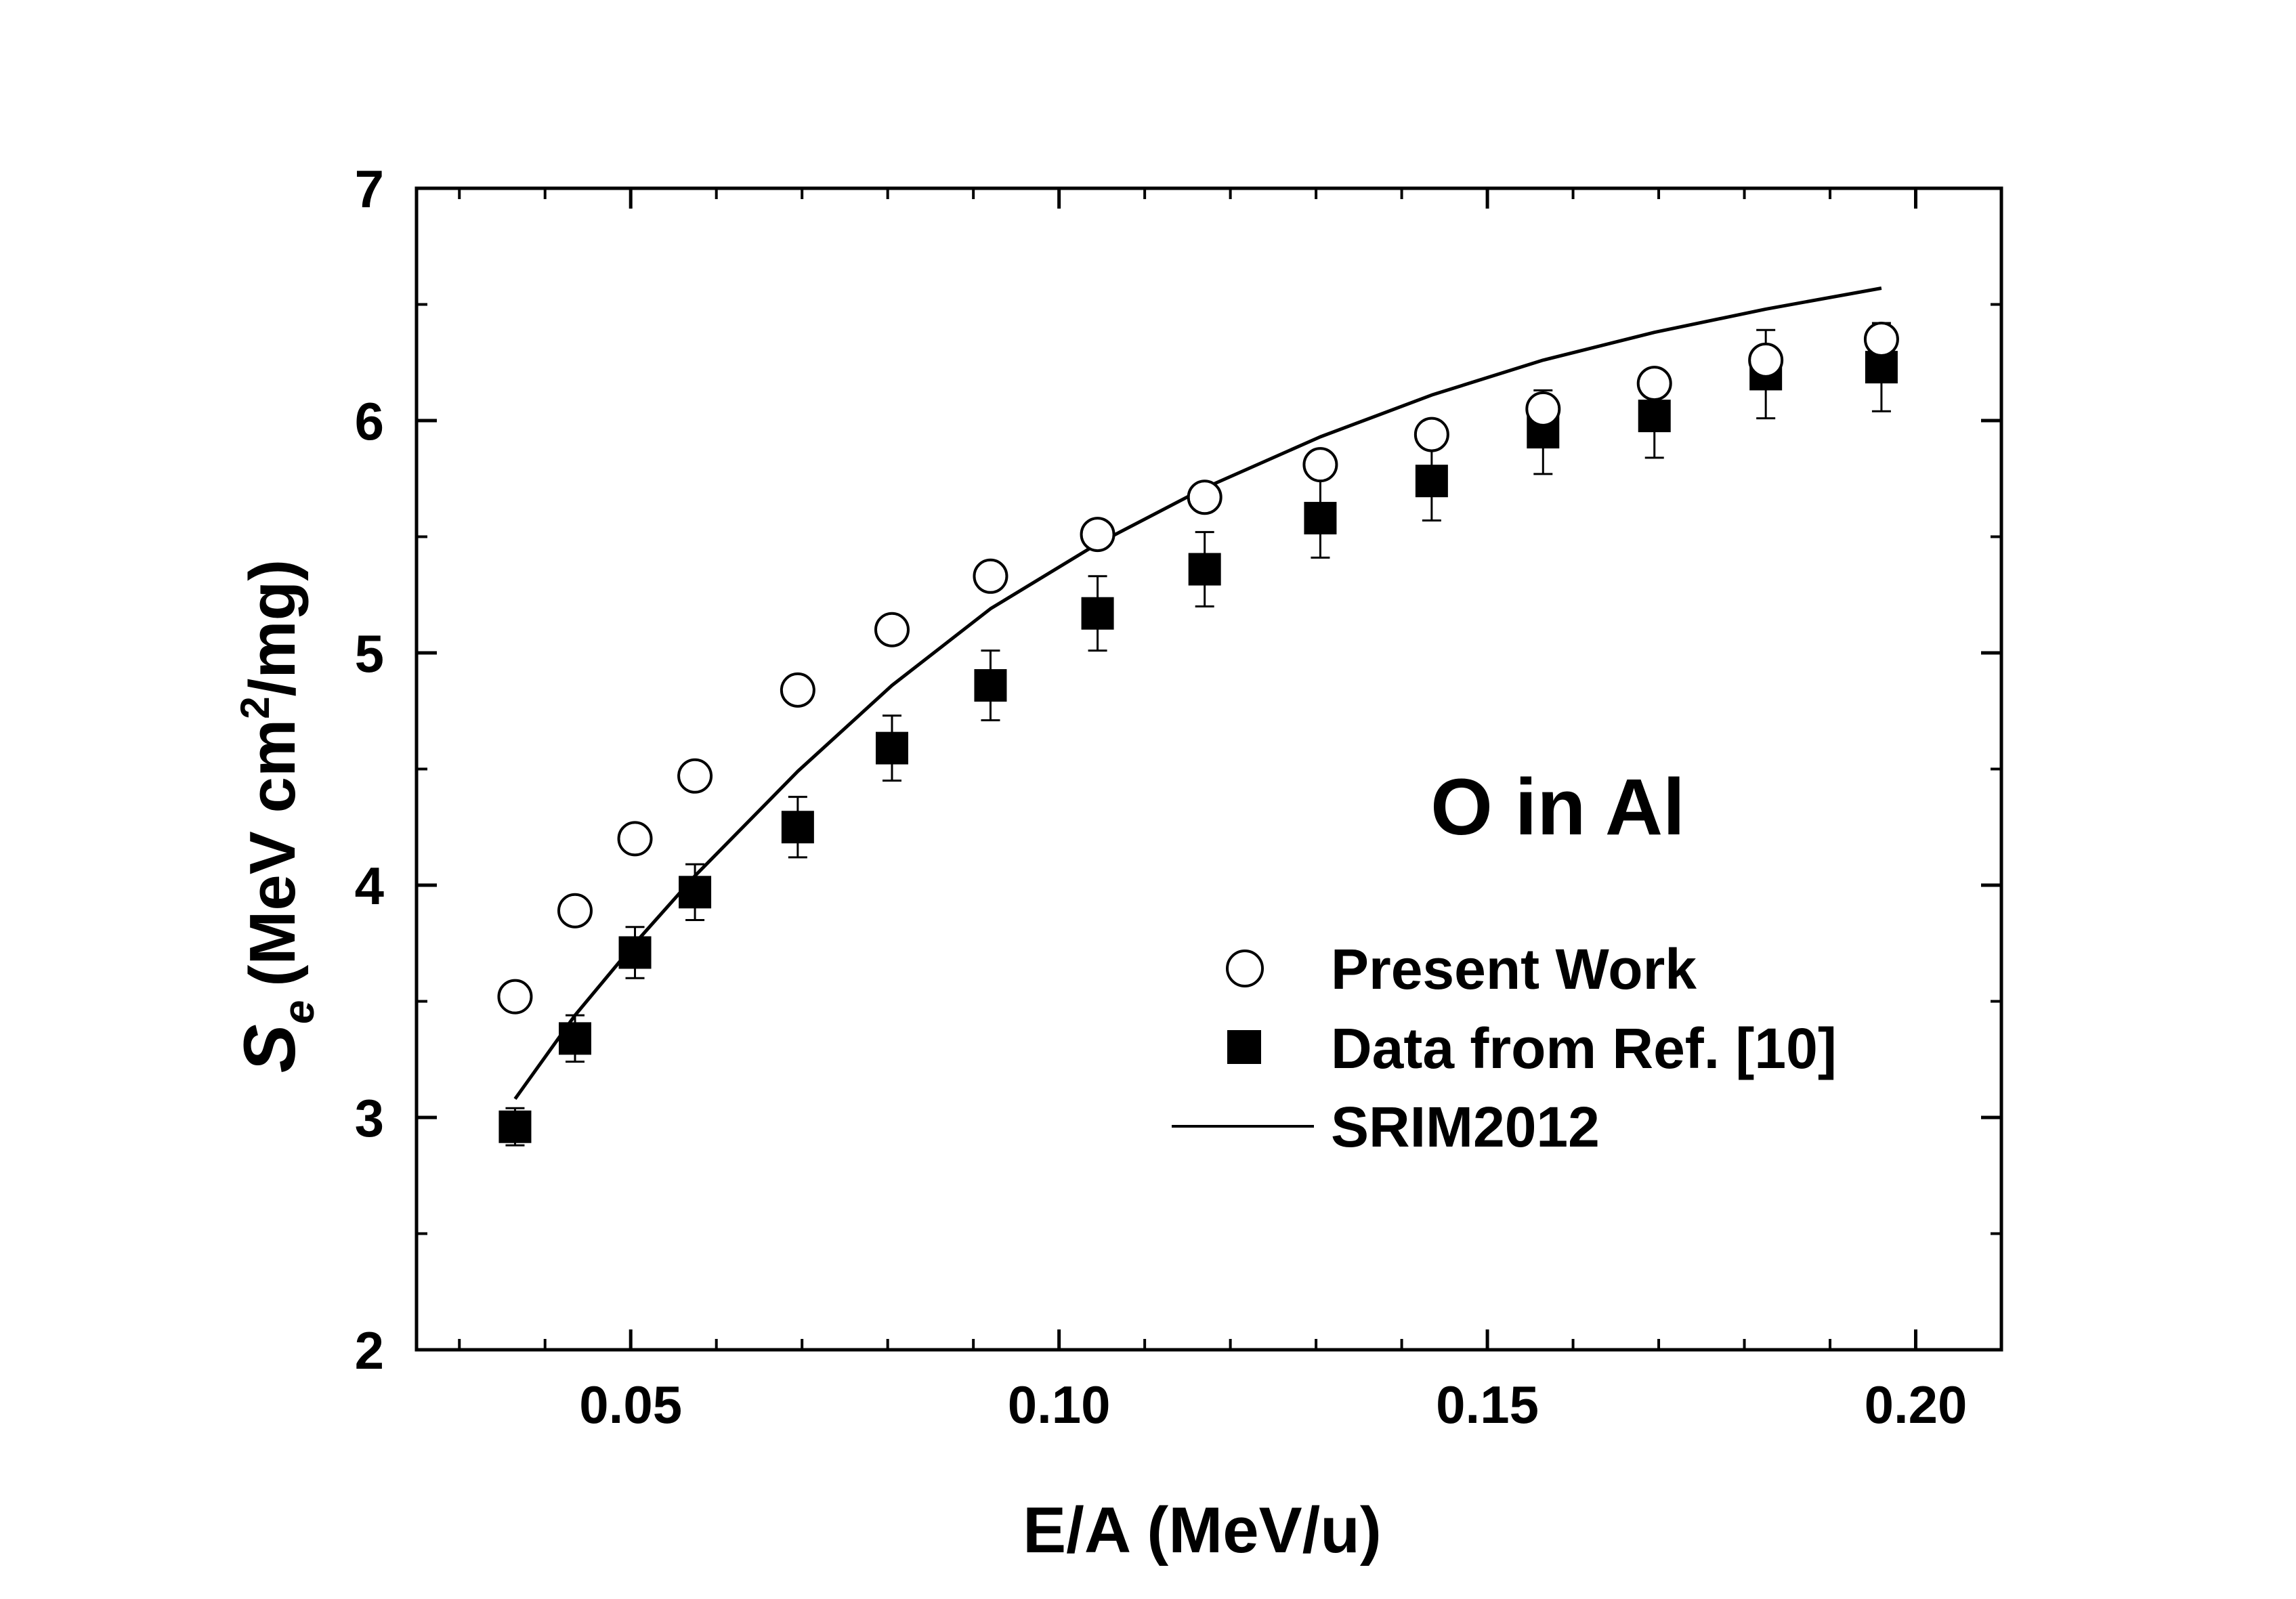  Describe the element at coordinates (272, 853) in the screenshot. I see `y-axis-units-pre: (MeV cm` at that location.